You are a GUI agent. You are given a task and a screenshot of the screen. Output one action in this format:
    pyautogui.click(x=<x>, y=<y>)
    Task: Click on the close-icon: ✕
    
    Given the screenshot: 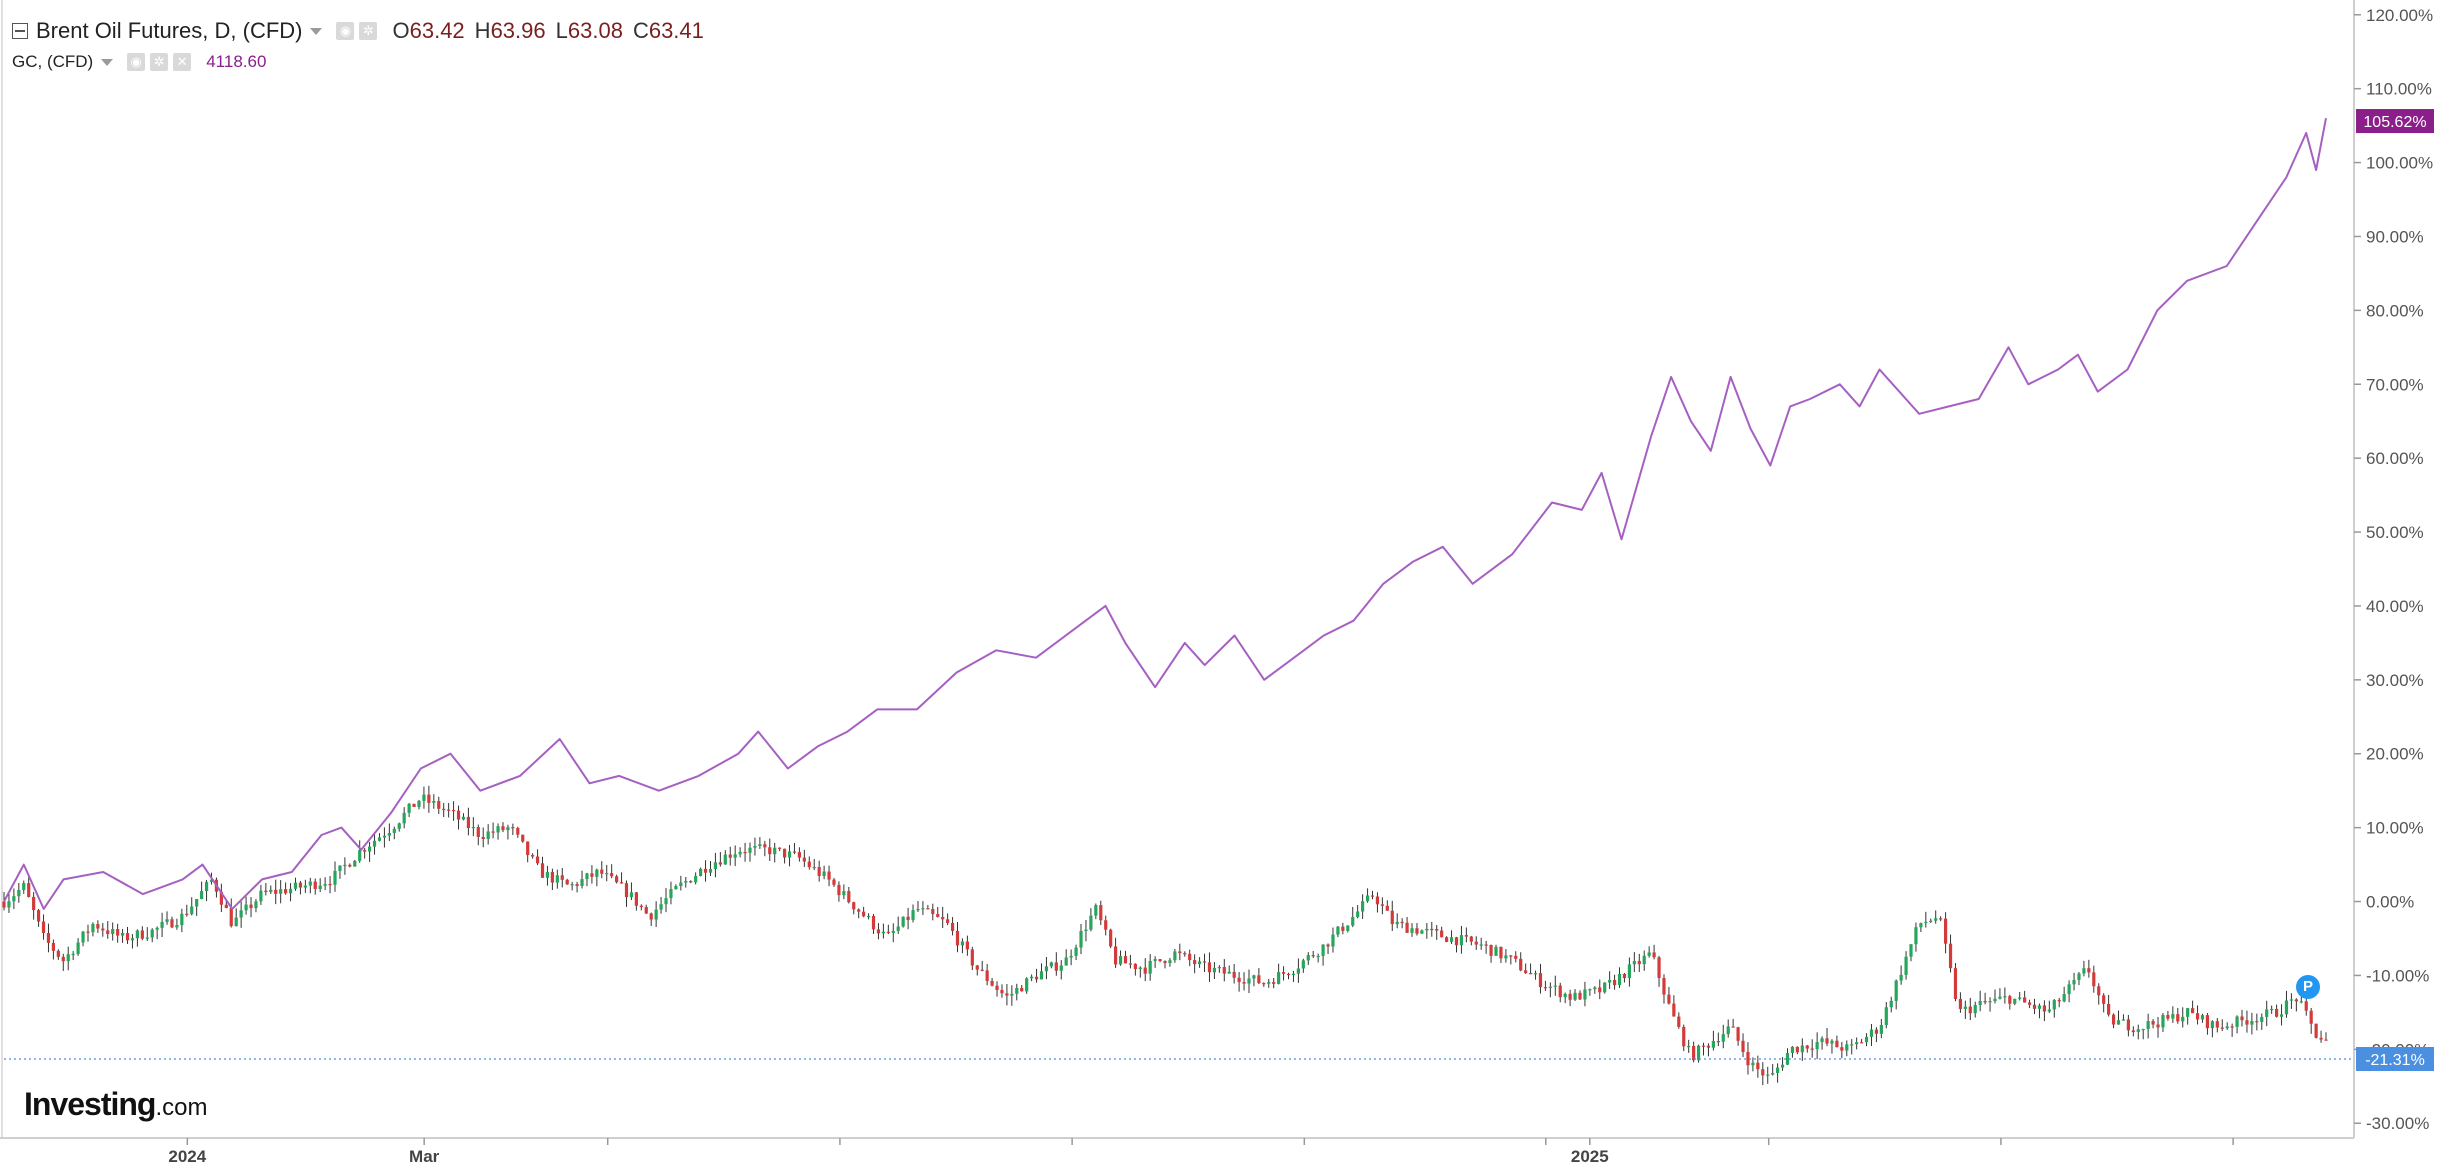 What is the action you would take?
    pyautogui.click(x=182, y=62)
    